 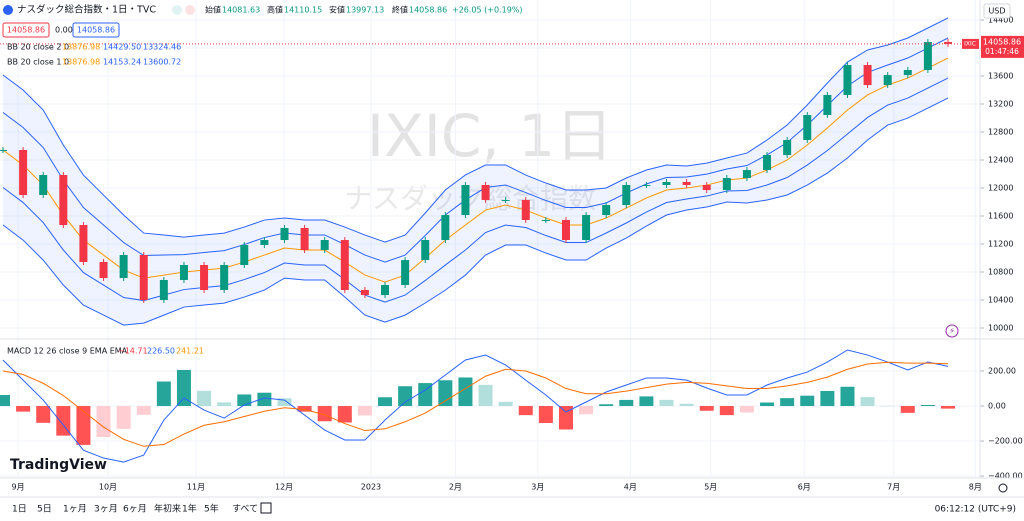 I want to click on range-button: 年初来, so click(x=167, y=509).